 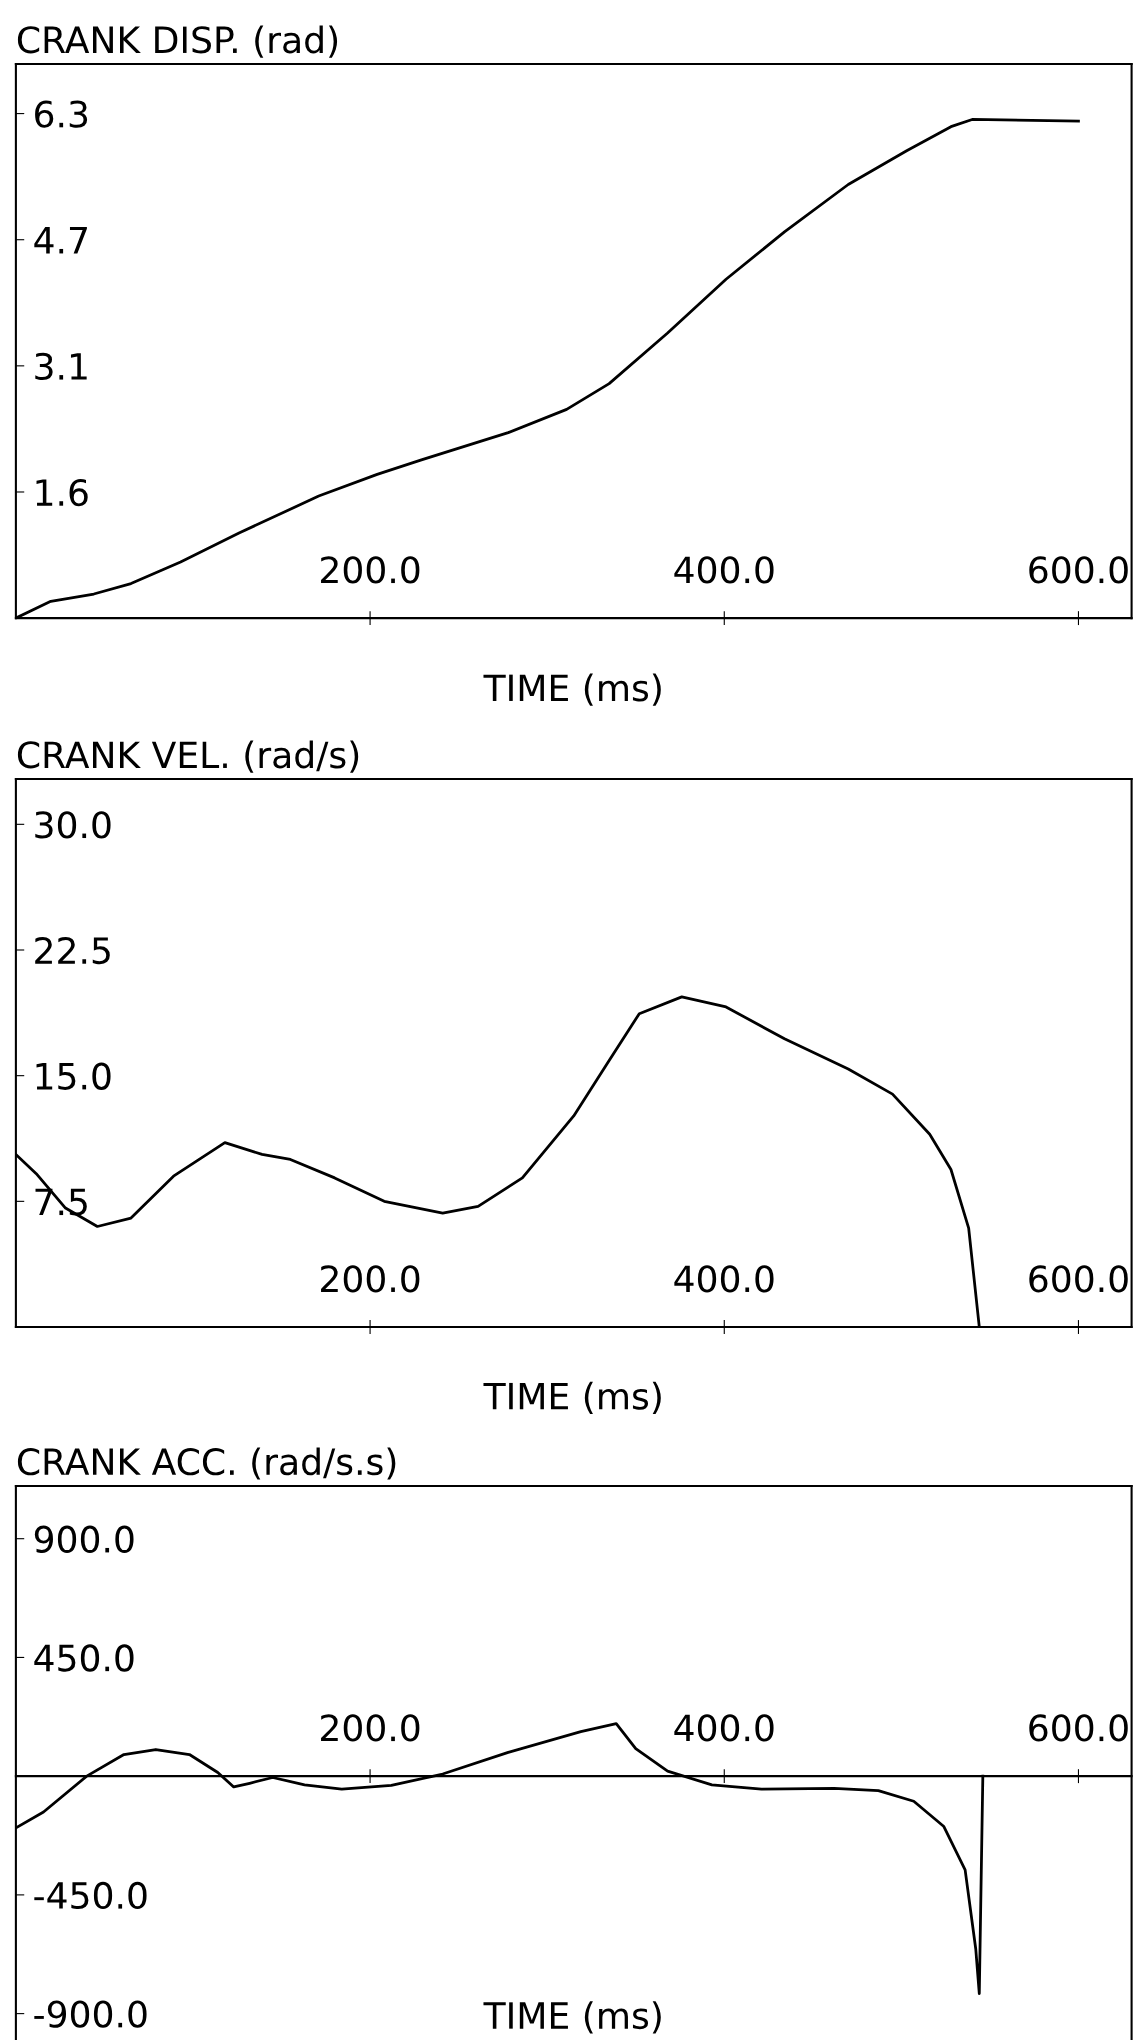 I want to click on y-tick-label: 22.5, so click(x=72, y=950).